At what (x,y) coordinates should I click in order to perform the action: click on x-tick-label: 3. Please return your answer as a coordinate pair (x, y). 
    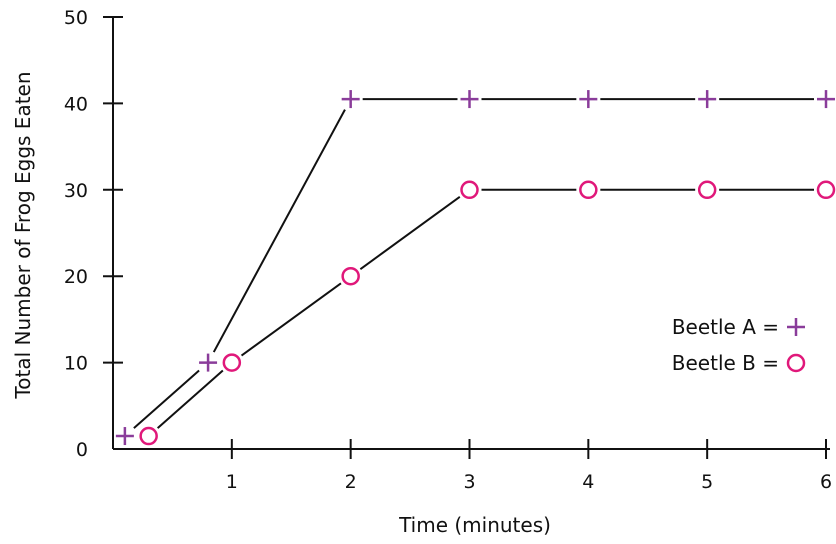
    Looking at the image, I should click on (469, 482).